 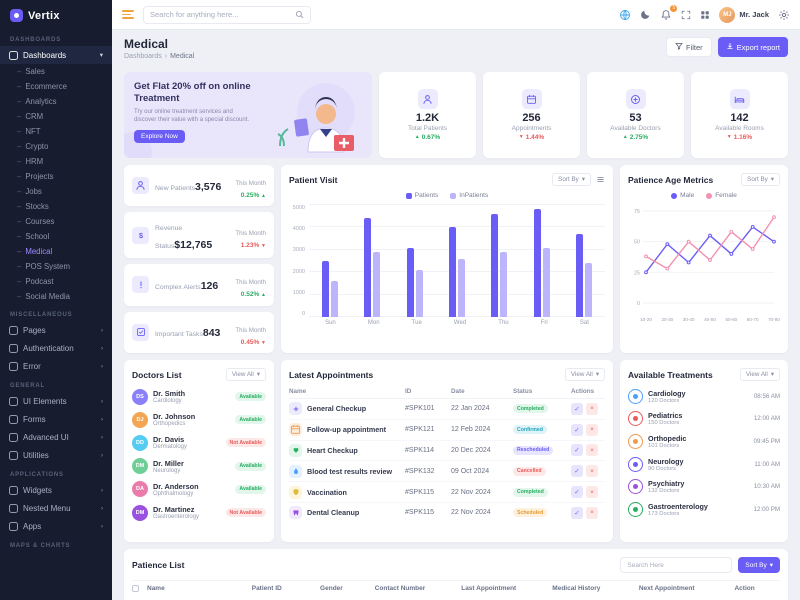 I want to click on sidebar-item-dashboards: Dashboards ▾, so click(x=56, y=55).